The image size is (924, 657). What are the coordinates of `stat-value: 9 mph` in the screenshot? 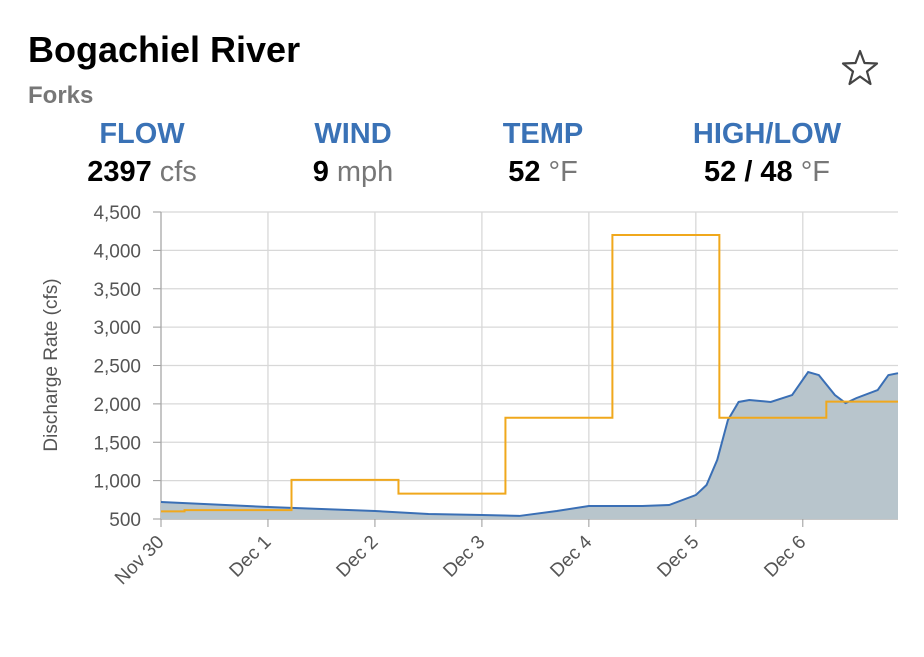 It's located at (353, 172).